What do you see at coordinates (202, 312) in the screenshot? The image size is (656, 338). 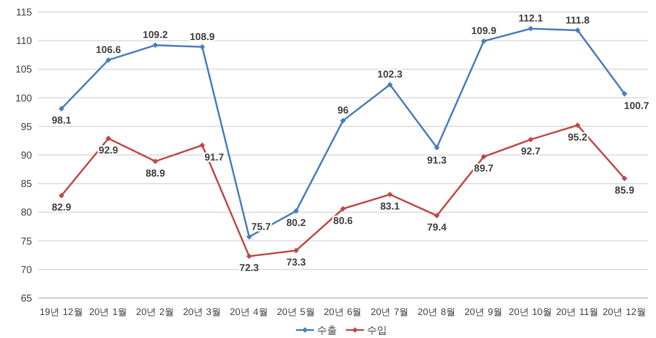 I see `x-tick-label: 20년 3월` at bounding box center [202, 312].